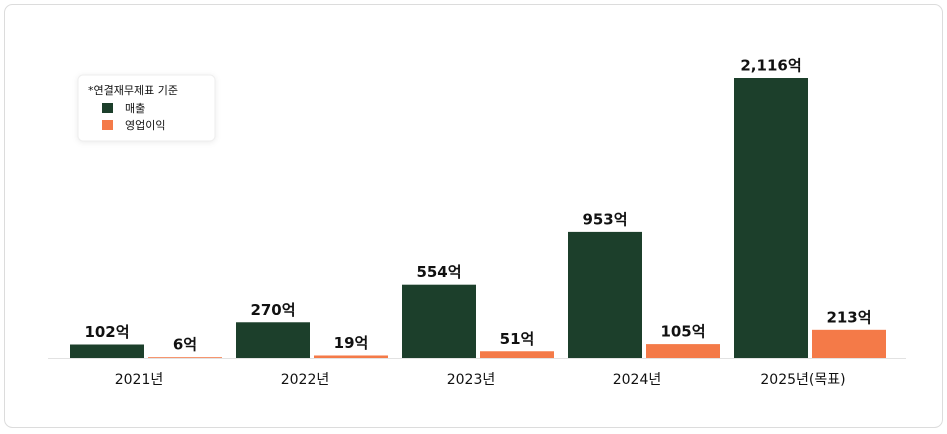  Describe the element at coordinates (604, 219) in the screenshot. I see `value-label: 953억` at that location.